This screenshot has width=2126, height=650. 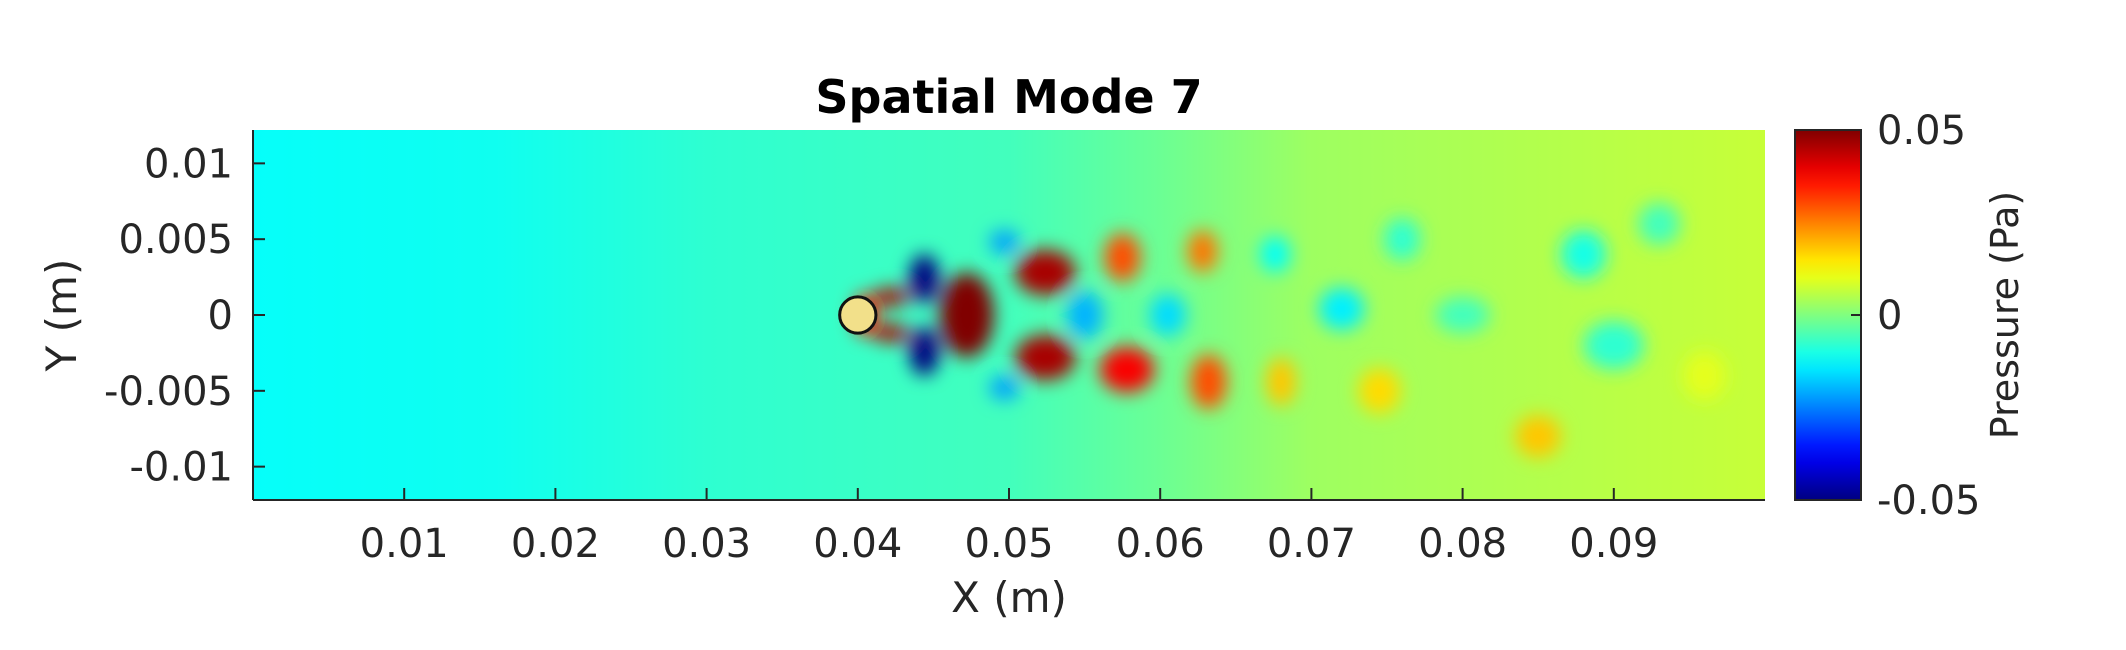 I want to click on colorbar-scale, so click(x=1828, y=315).